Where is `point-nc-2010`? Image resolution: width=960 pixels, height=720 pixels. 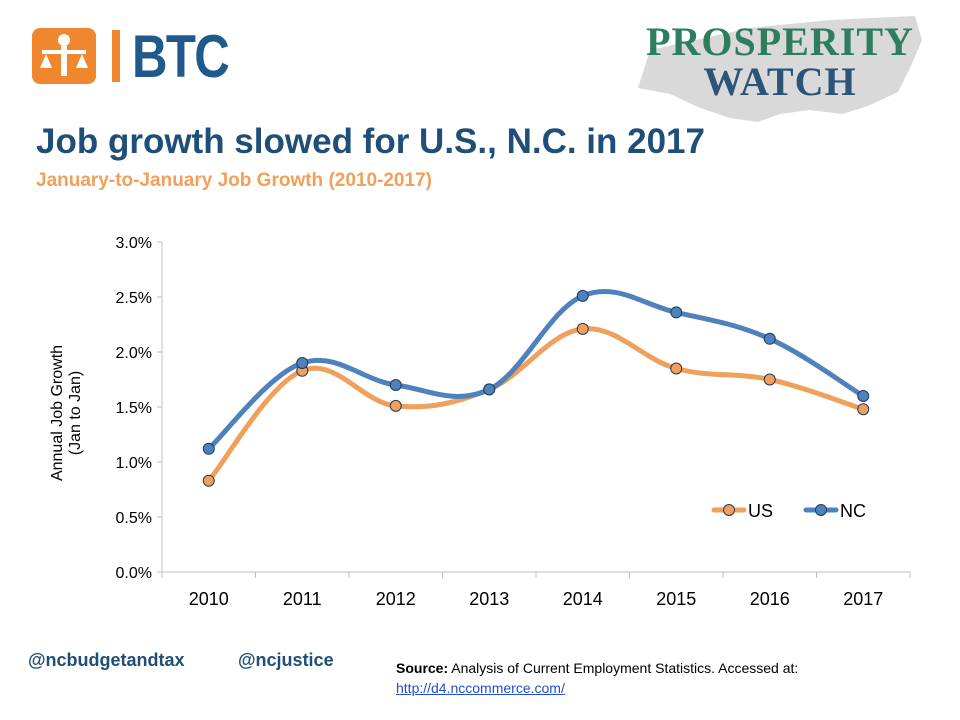
point-nc-2010 is located at coordinates (208, 448).